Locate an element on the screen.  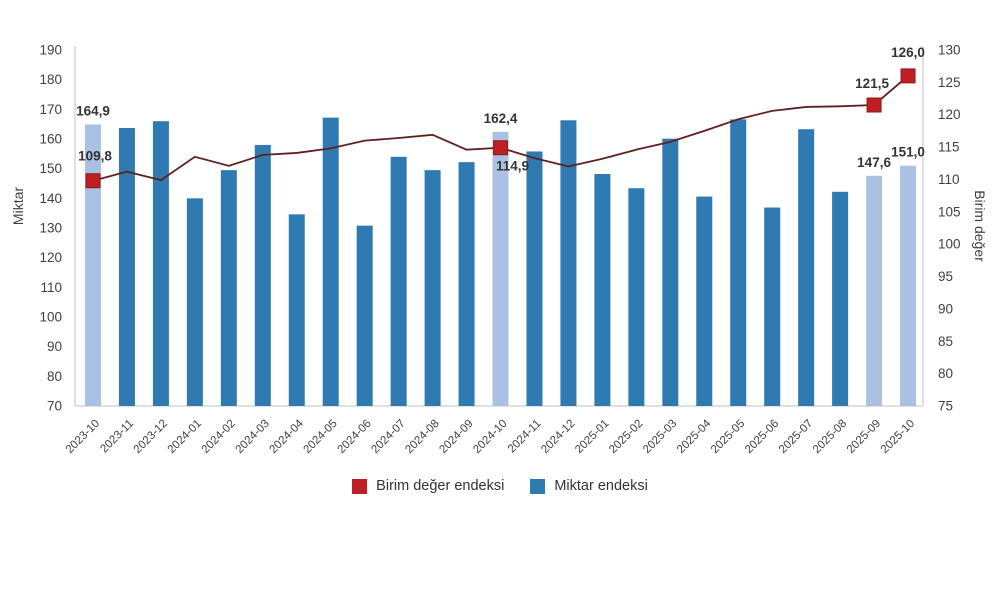
x-axis-label-2024-03: 2024-03 is located at coordinates (253, 437).